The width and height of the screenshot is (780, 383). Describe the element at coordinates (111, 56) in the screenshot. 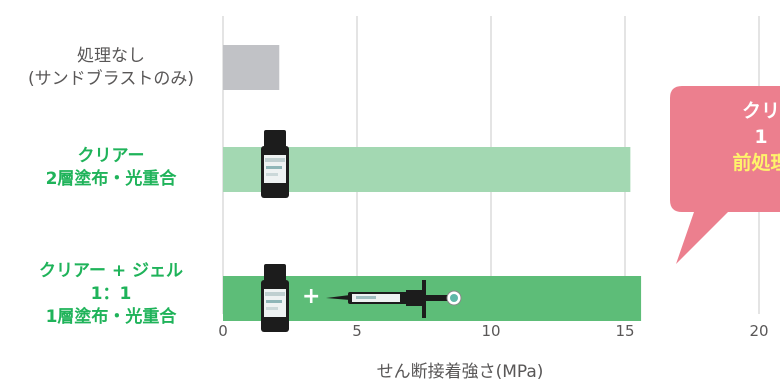

I see `category-label-line: 処理なし` at that location.